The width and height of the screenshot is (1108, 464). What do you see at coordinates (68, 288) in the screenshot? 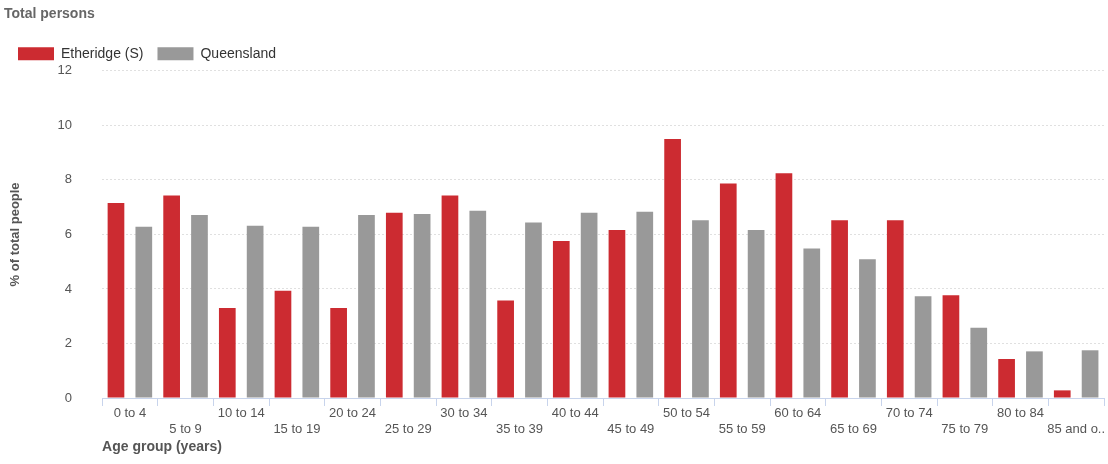
I see `y-tick-label: 4` at bounding box center [68, 288].